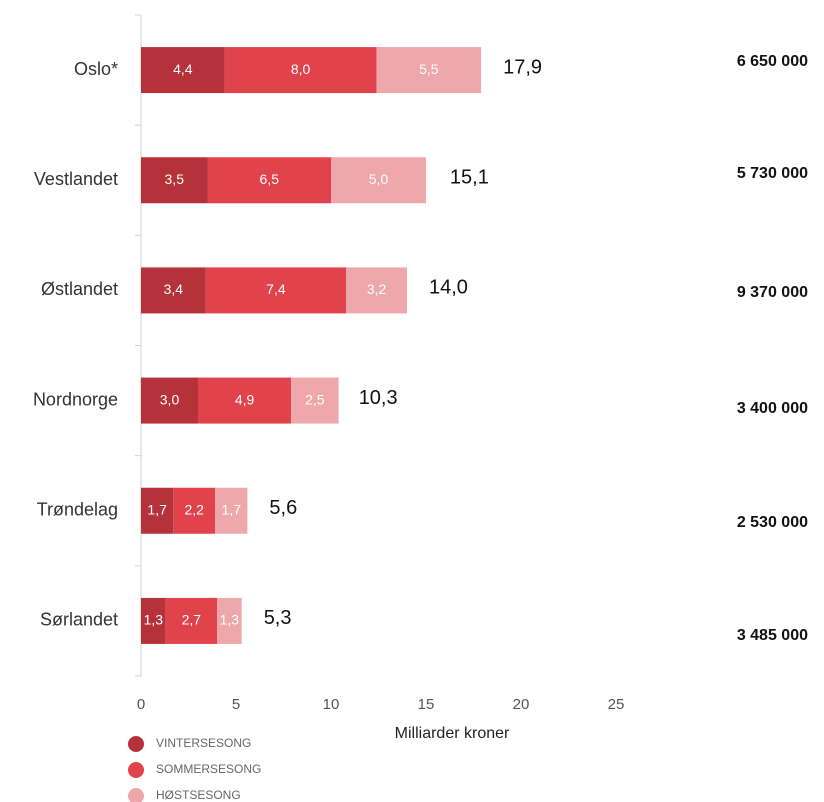 The image size is (824, 802). I want to click on data-label: 3,2, so click(377, 289).